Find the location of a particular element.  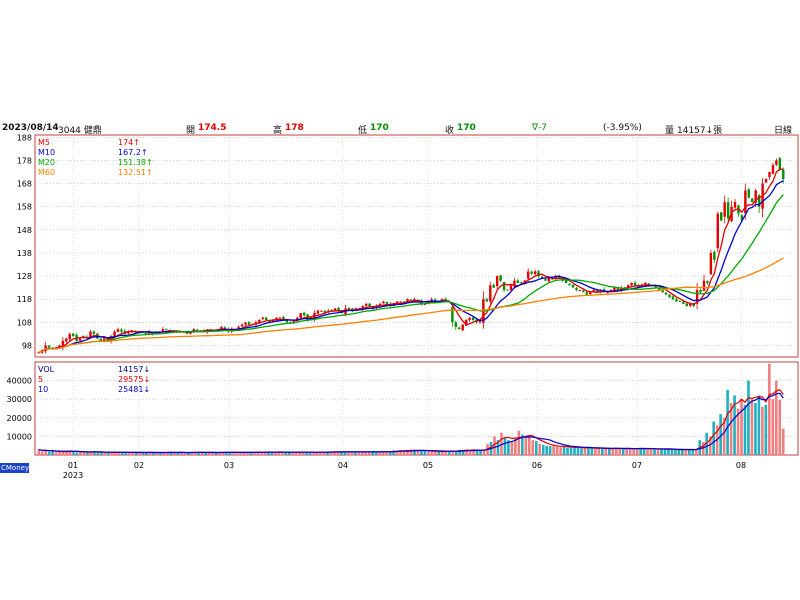

legend-name: M60 is located at coordinates (46, 172).